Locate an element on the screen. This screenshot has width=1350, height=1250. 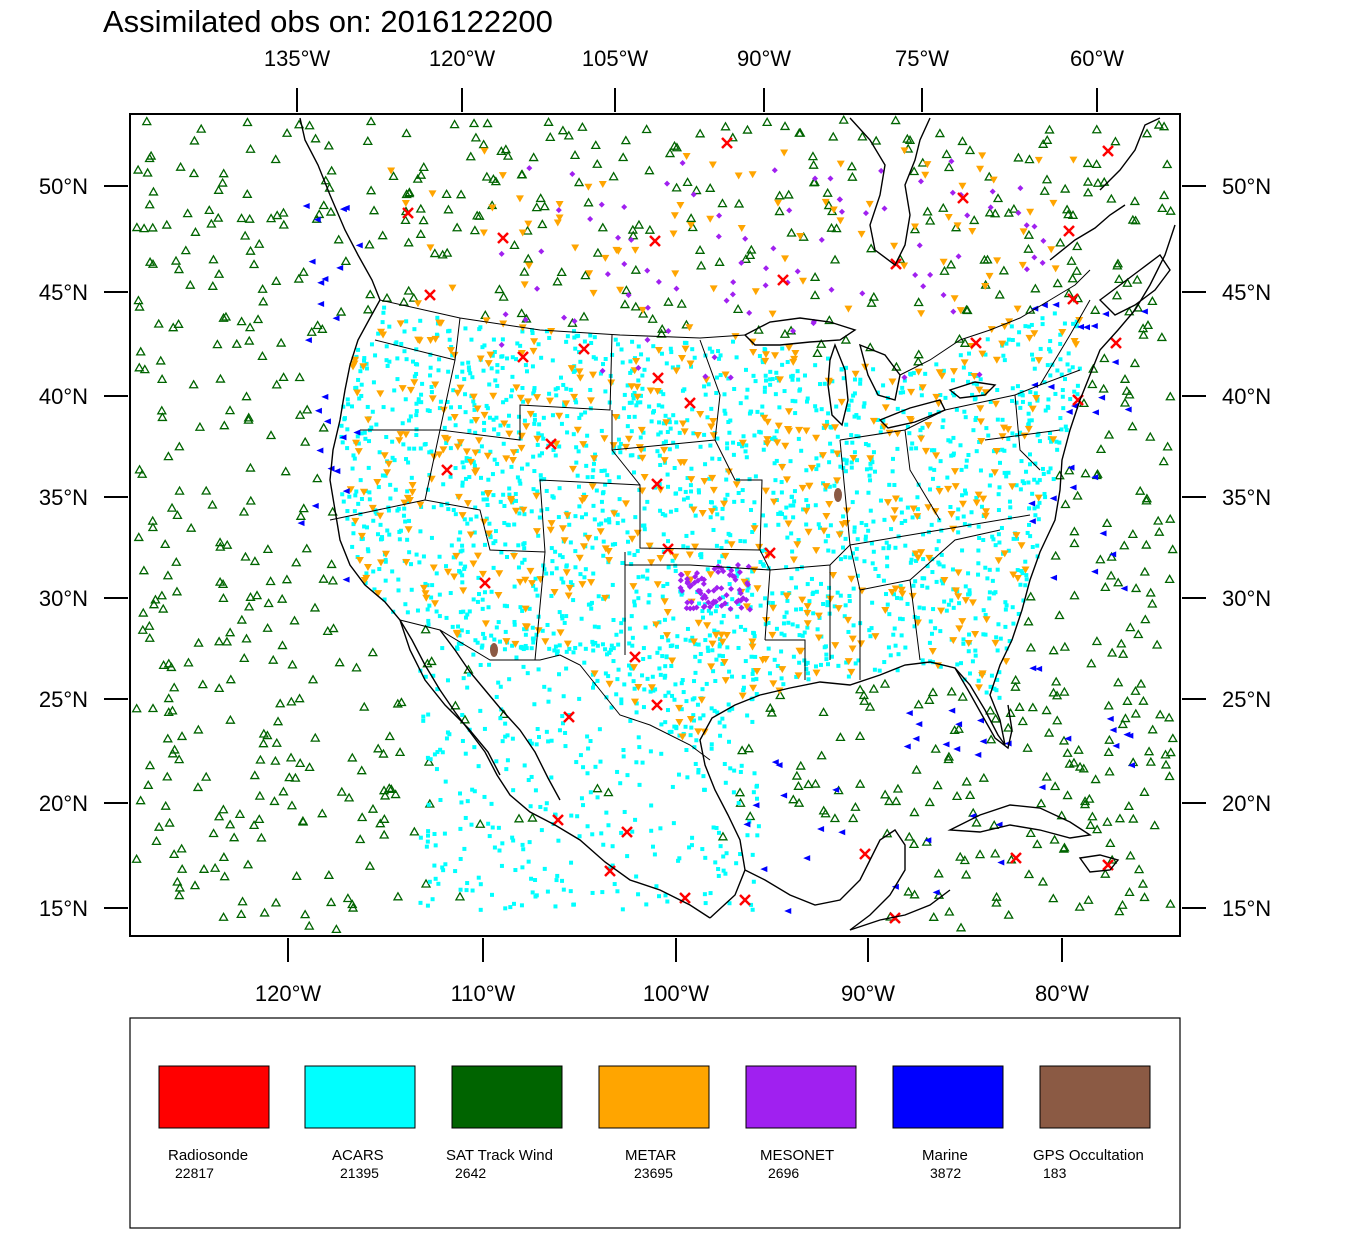
bottom-tick-label: 110°W is located at coordinates (483, 993).